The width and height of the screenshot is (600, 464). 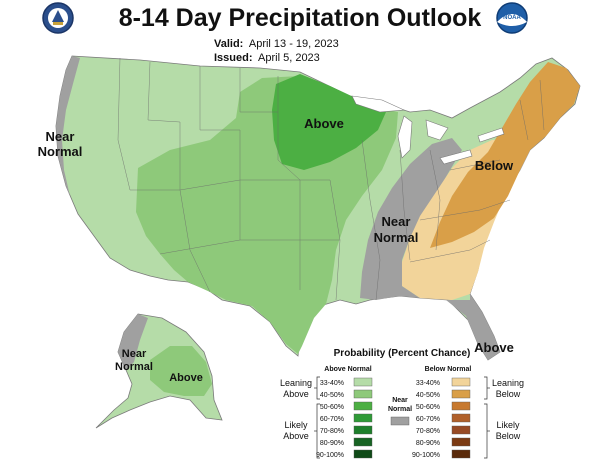 What do you see at coordinates (428, 407) in the screenshot?
I see `legend-below-range-2: 50-60%` at bounding box center [428, 407].